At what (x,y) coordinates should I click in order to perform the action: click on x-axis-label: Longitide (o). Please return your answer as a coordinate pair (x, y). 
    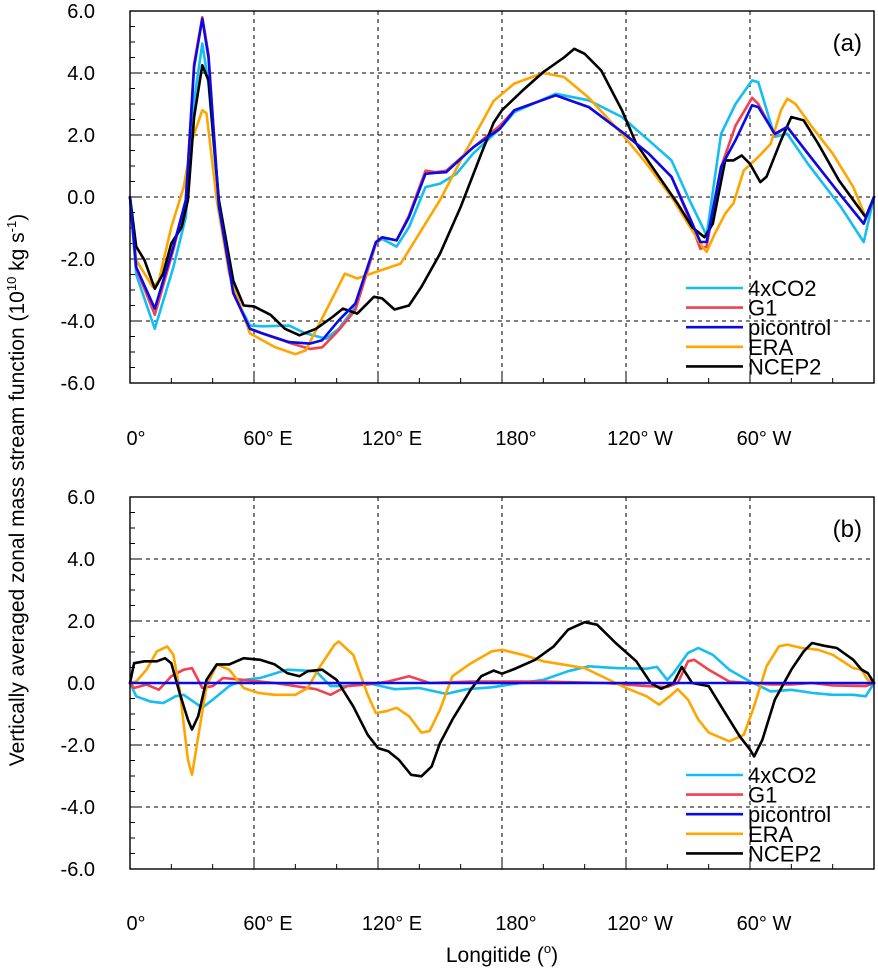
    Looking at the image, I should click on (502, 954).